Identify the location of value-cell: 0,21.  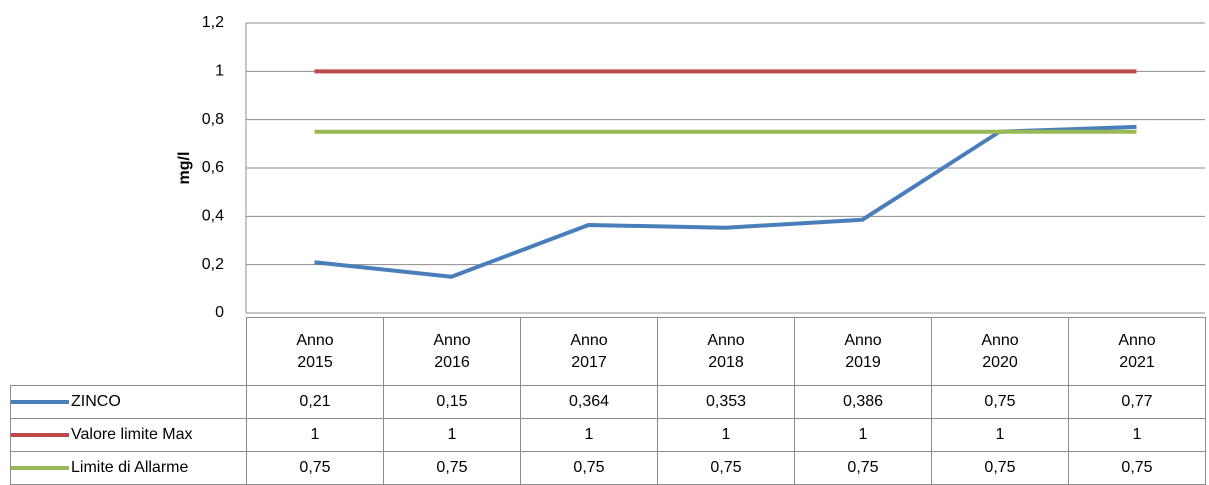
(315, 402).